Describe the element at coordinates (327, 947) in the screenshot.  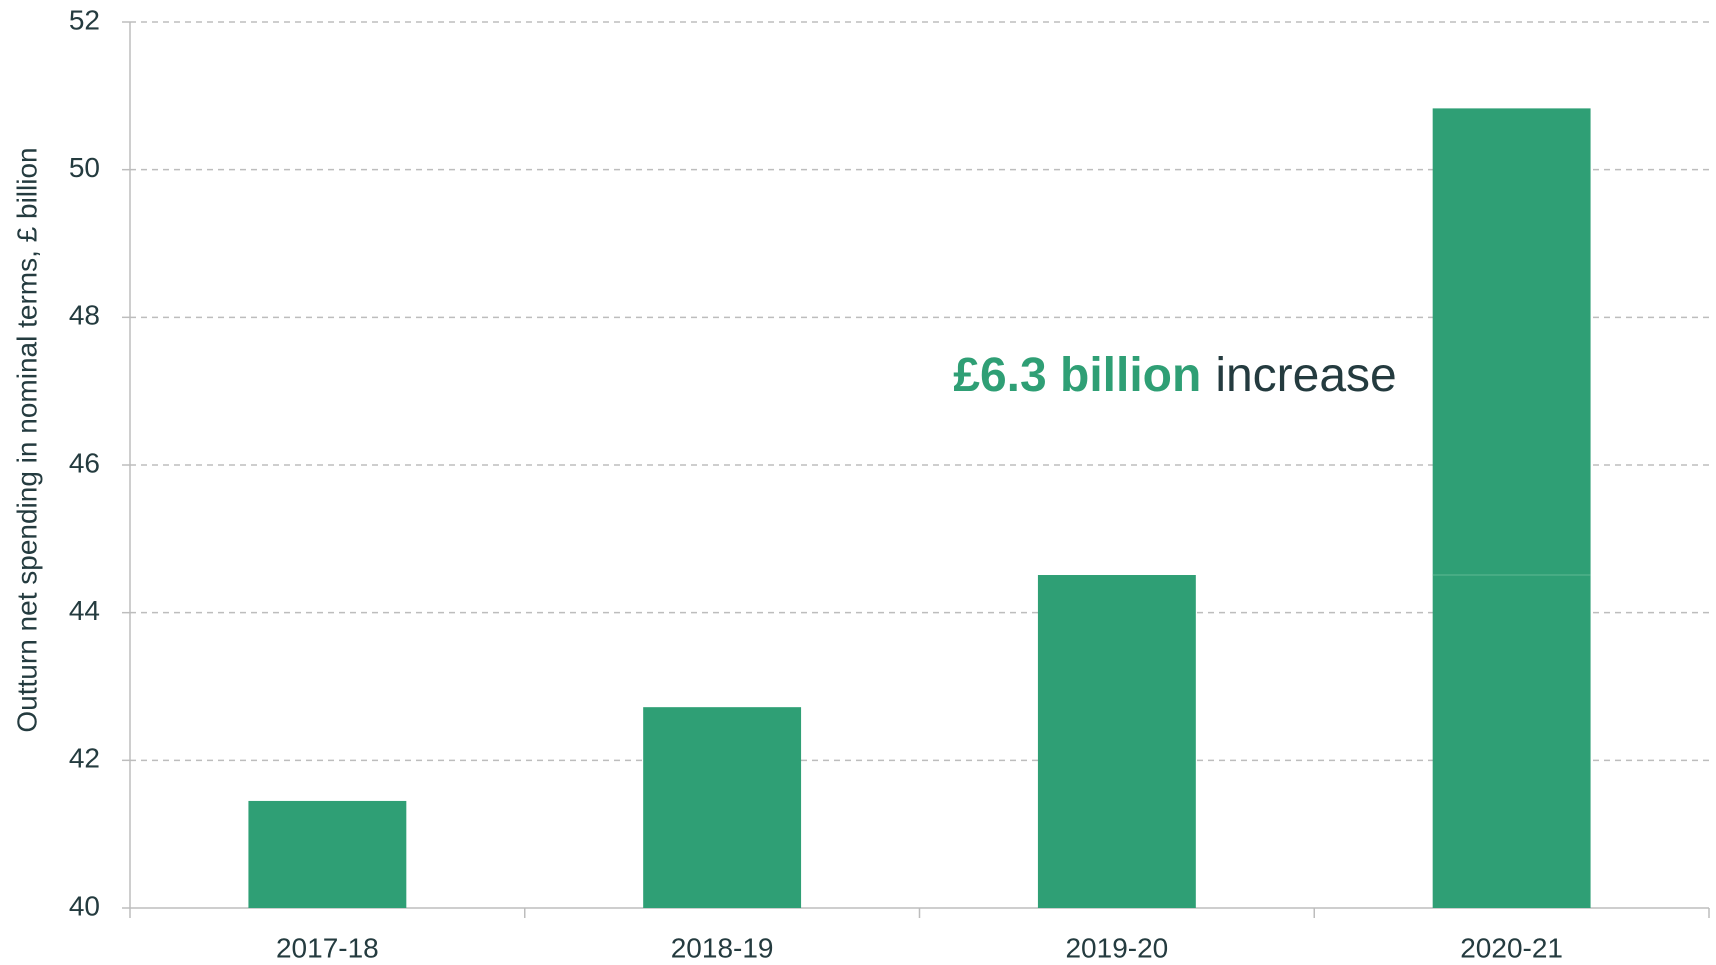
I see `x-tick-label: 2017-18` at that location.